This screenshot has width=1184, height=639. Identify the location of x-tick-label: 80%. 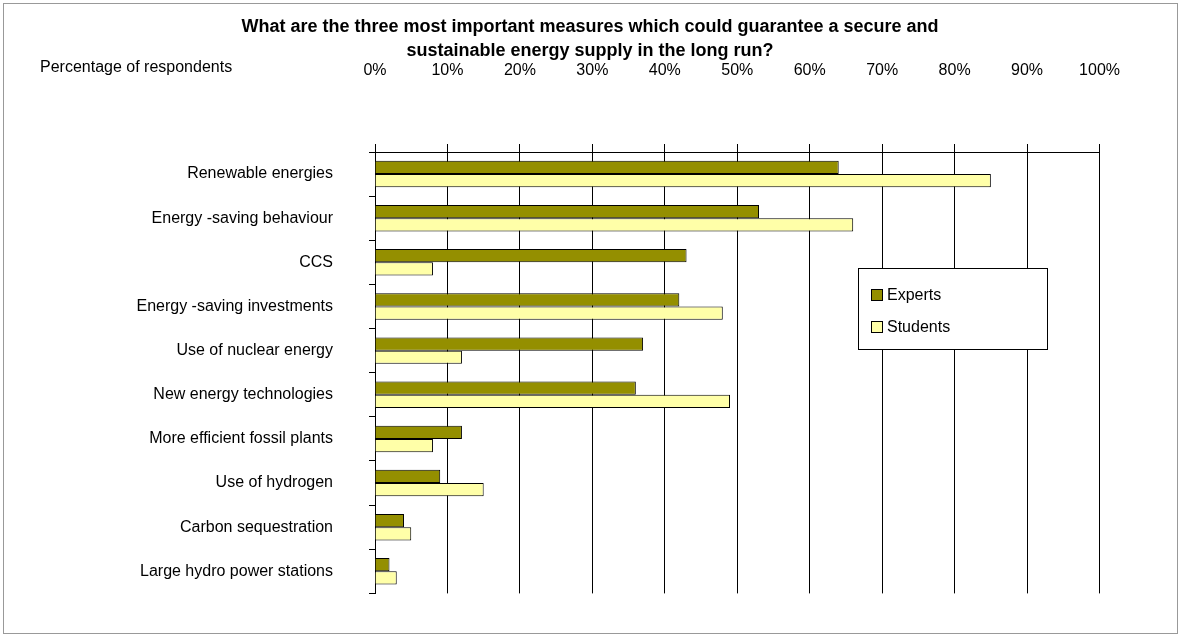
(954, 69).